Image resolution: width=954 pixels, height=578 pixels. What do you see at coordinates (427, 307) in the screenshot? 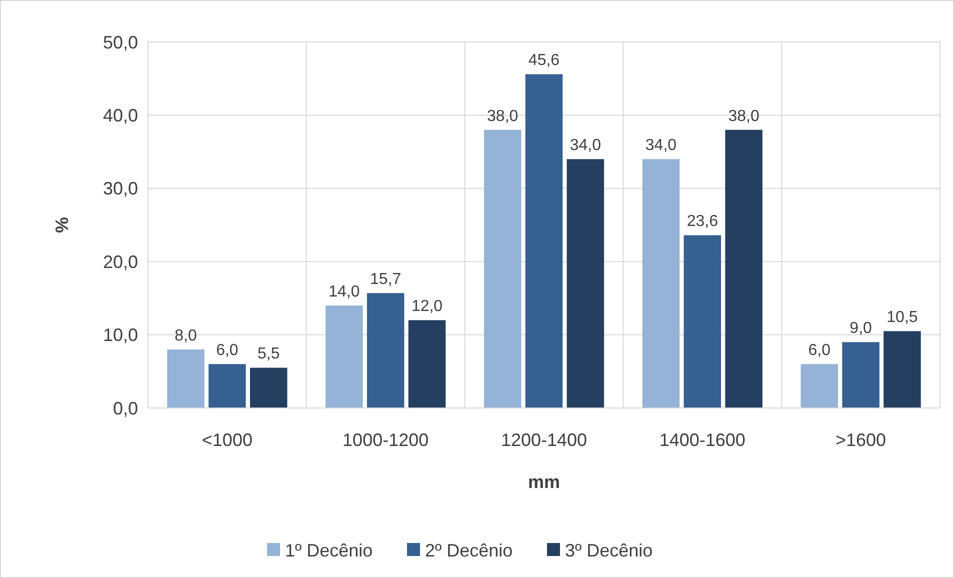
I see `data-label: 12,0` at bounding box center [427, 307].